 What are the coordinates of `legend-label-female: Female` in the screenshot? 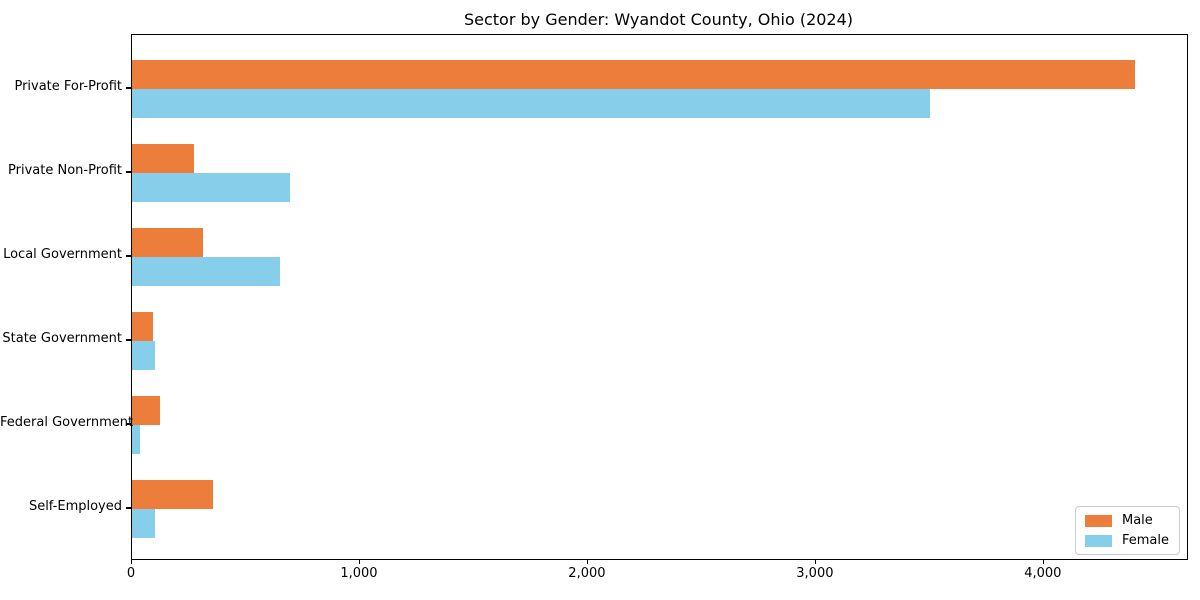 It's located at (1145, 540).